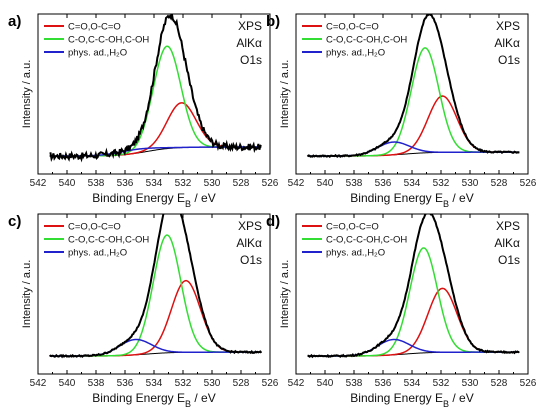 Image resolution: width=550 pixels, height=420 pixels. Describe the element at coordinates (14, 21) in the screenshot. I see `panel-label: a)` at that location.